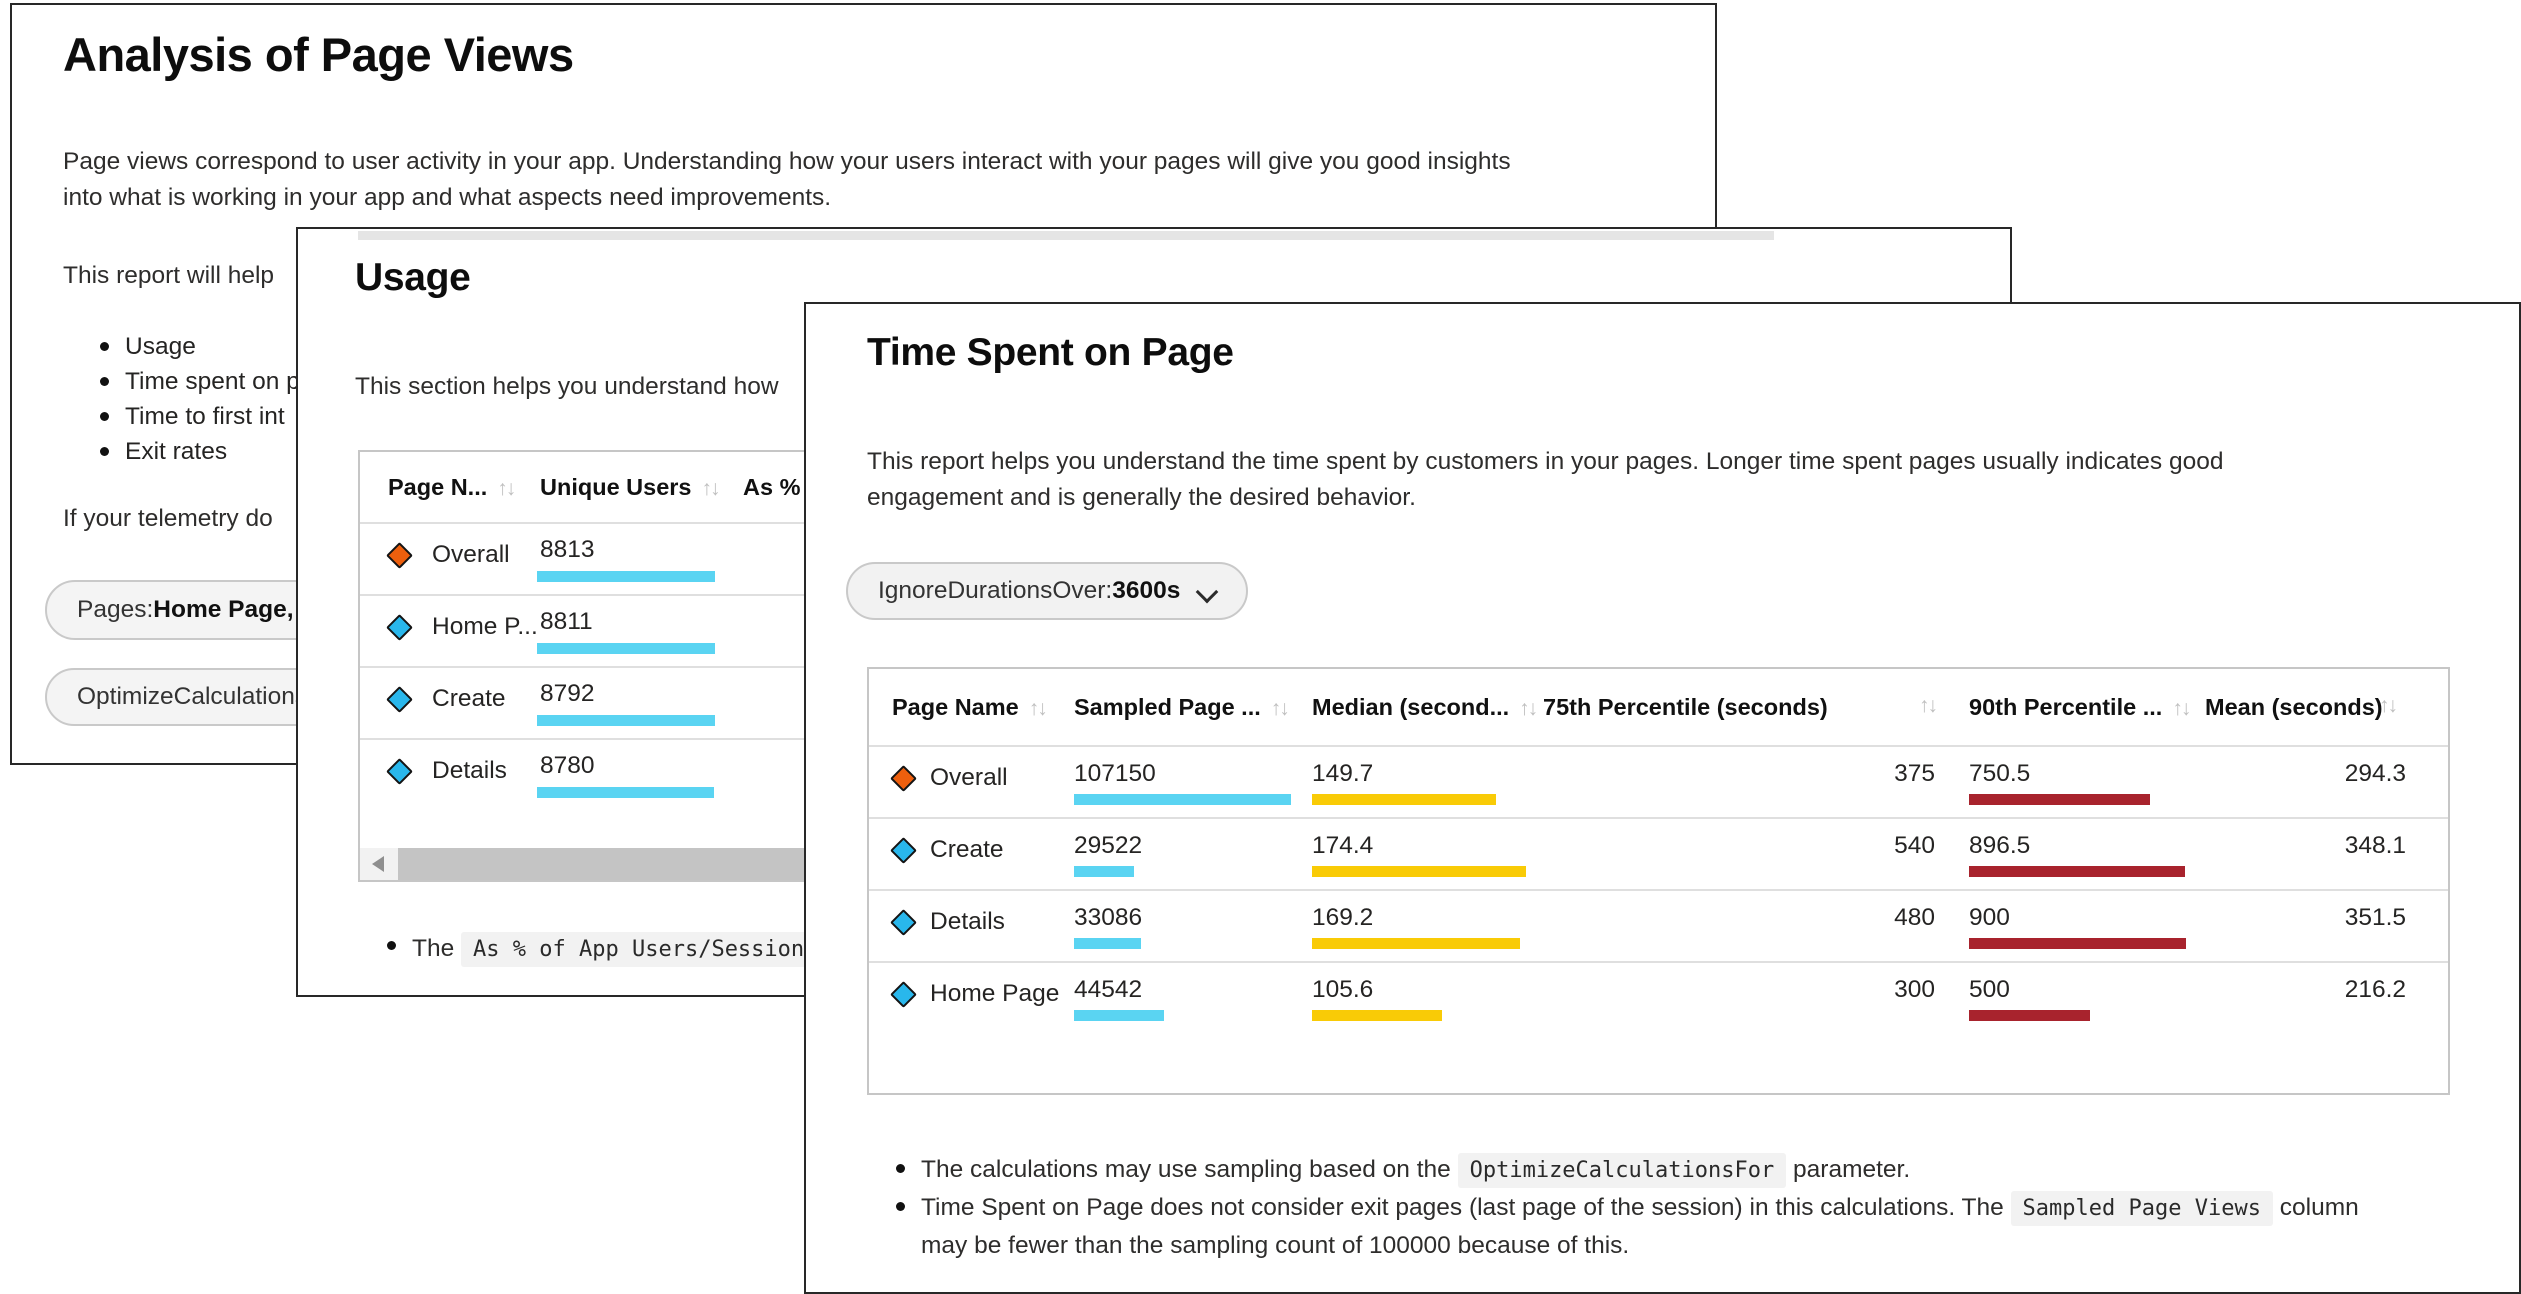 The width and height of the screenshot is (2521, 1294). What do you see at coordinates (1115, 773) in the screenshot?
I see `sampled-views-cell: 107150` at bounding box center [1115, 773].